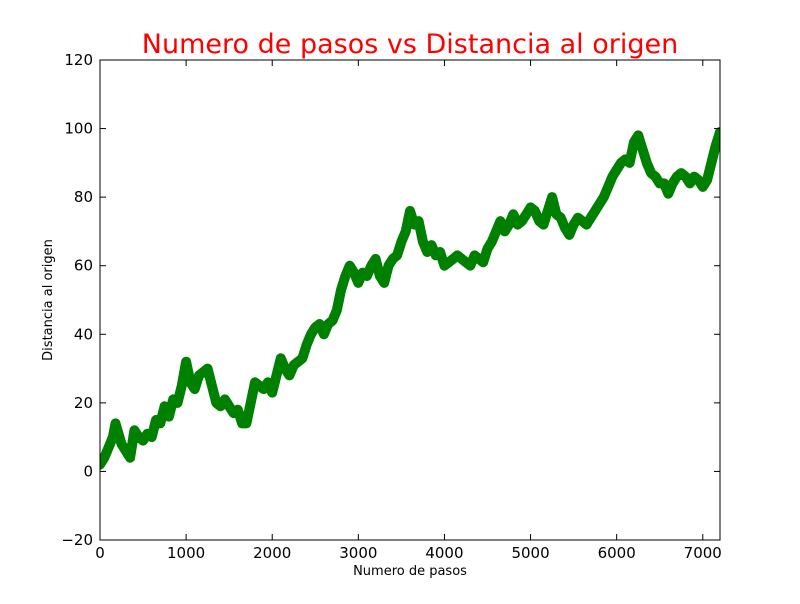  What do you see at coordinates (444, 553) in the screenshot?
I see `x-tick-label: 4000` at bounding box center [444, 553].